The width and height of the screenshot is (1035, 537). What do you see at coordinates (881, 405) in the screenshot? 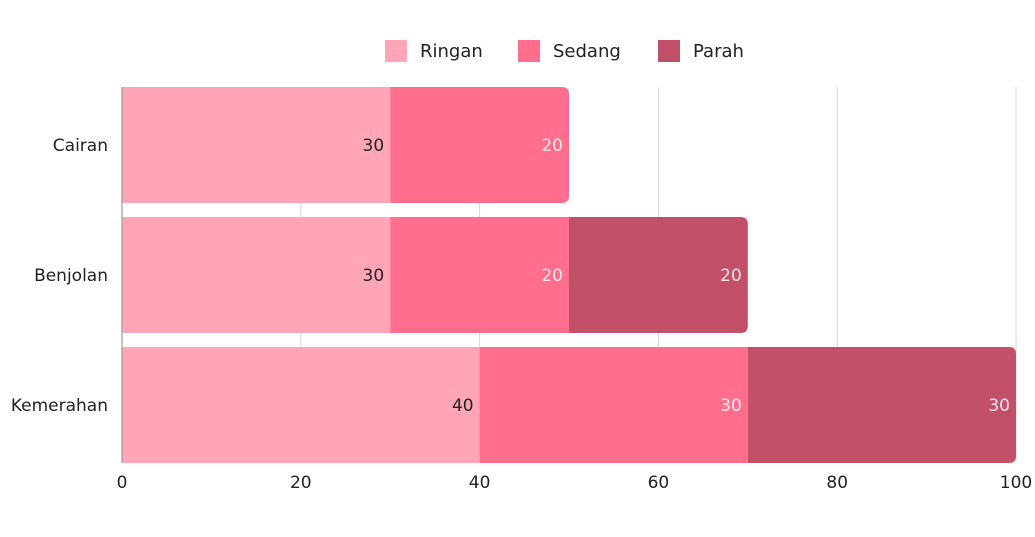
I see `bar-kemerahan-parah` at bounding box center [881, 405].